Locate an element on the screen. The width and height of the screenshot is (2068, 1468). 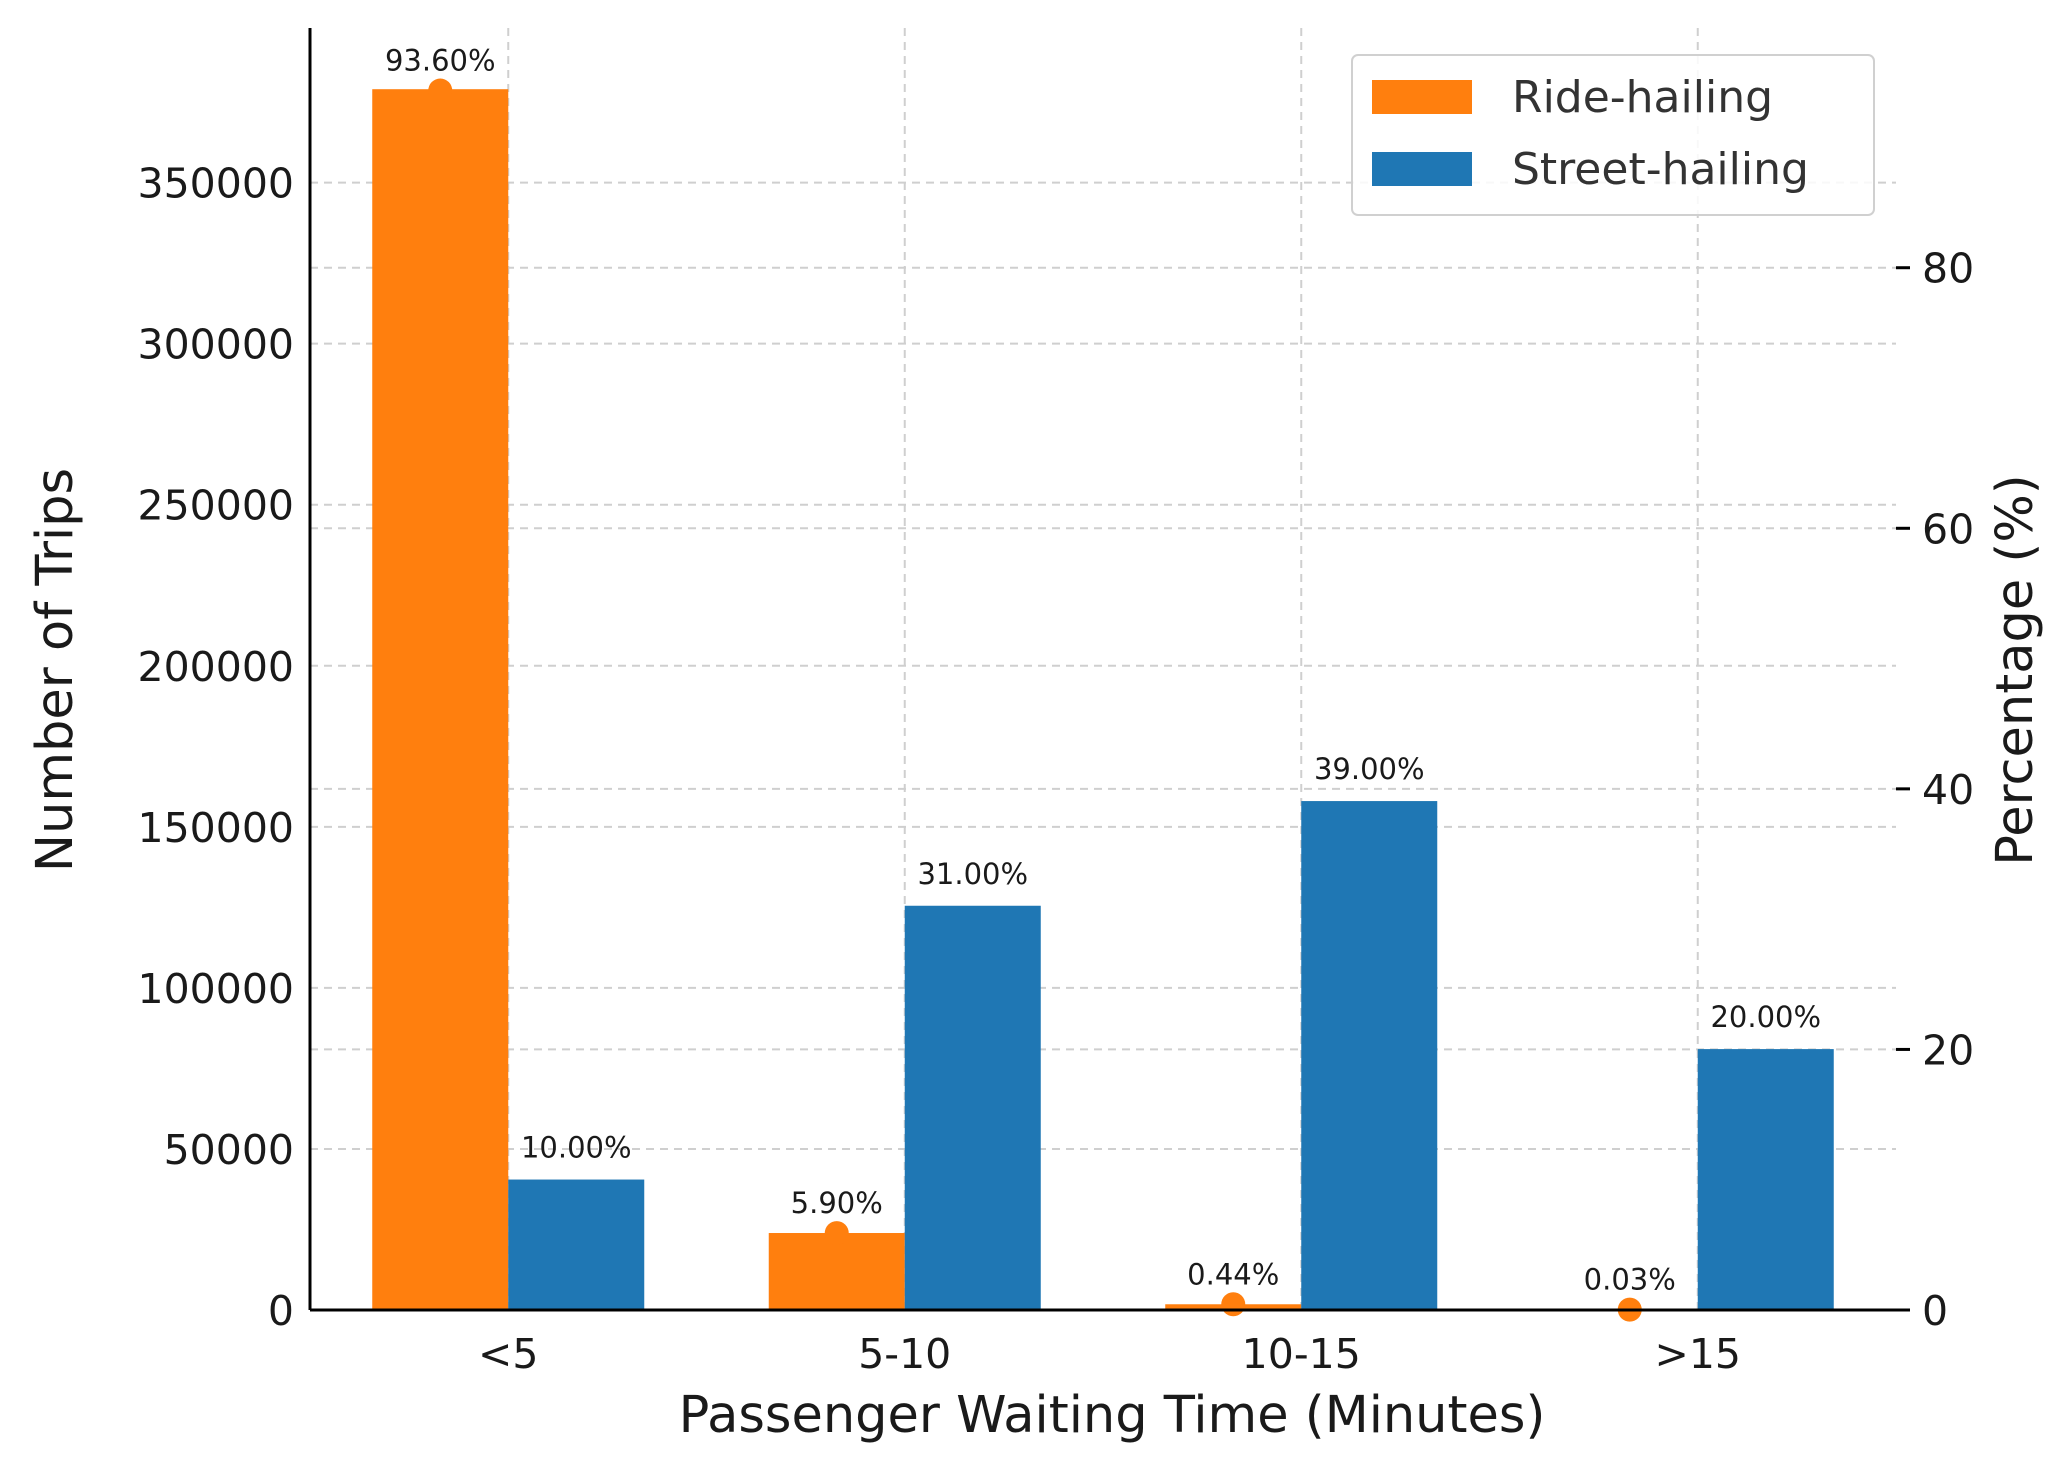
y-tick-label: 0 is located at coordinates (281, 1311).